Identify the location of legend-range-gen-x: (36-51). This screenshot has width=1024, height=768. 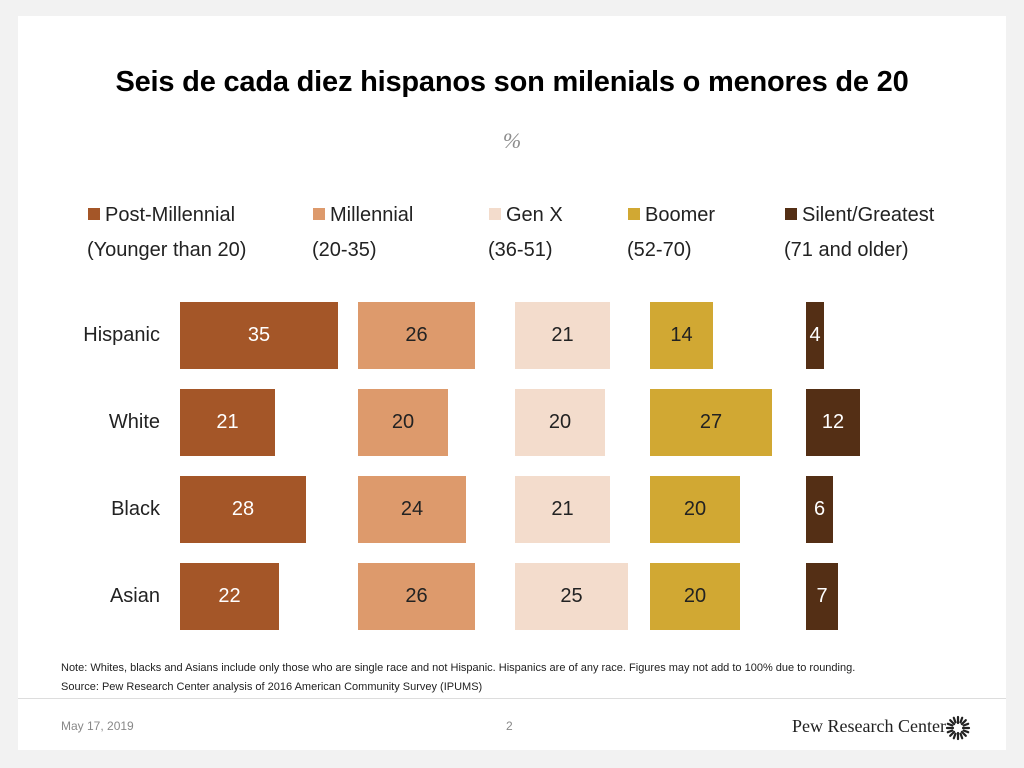
(520, 250).